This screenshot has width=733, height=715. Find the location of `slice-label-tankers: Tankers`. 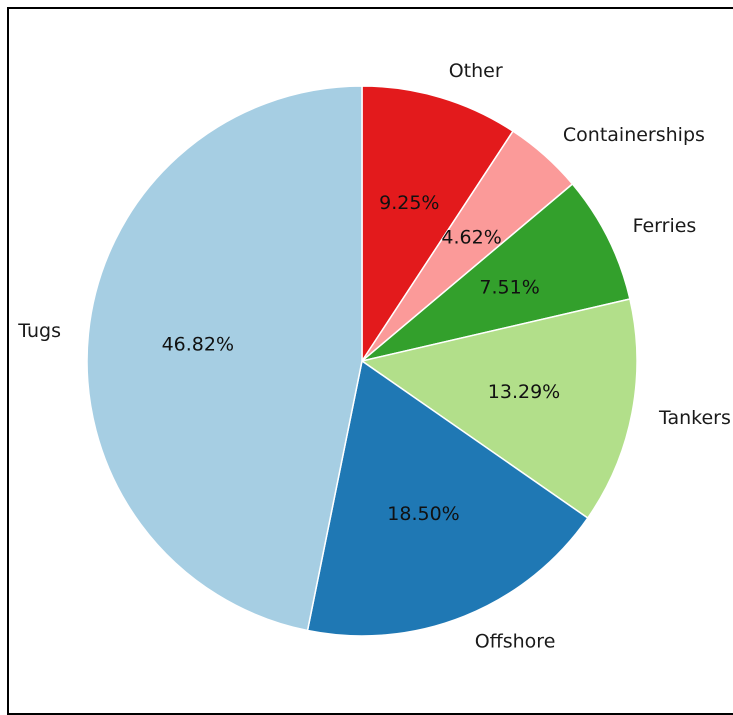

slice-label-tankers: Tankers is located at coordinates (694, 418).